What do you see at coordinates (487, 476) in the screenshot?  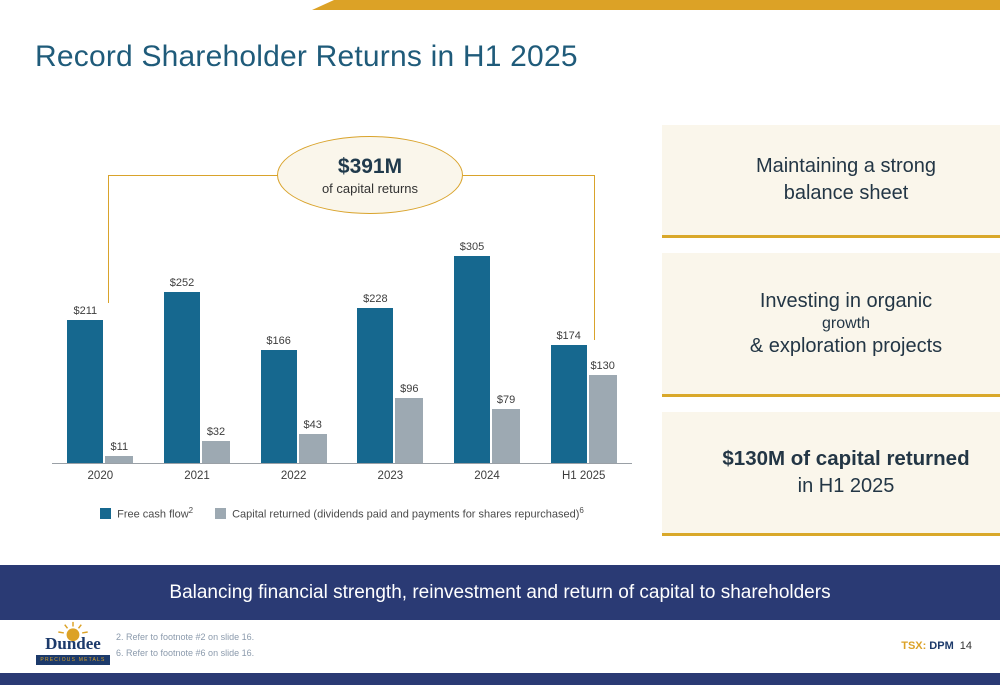 I see `x-axis-label: 2024` at bounding box center [487, 476].